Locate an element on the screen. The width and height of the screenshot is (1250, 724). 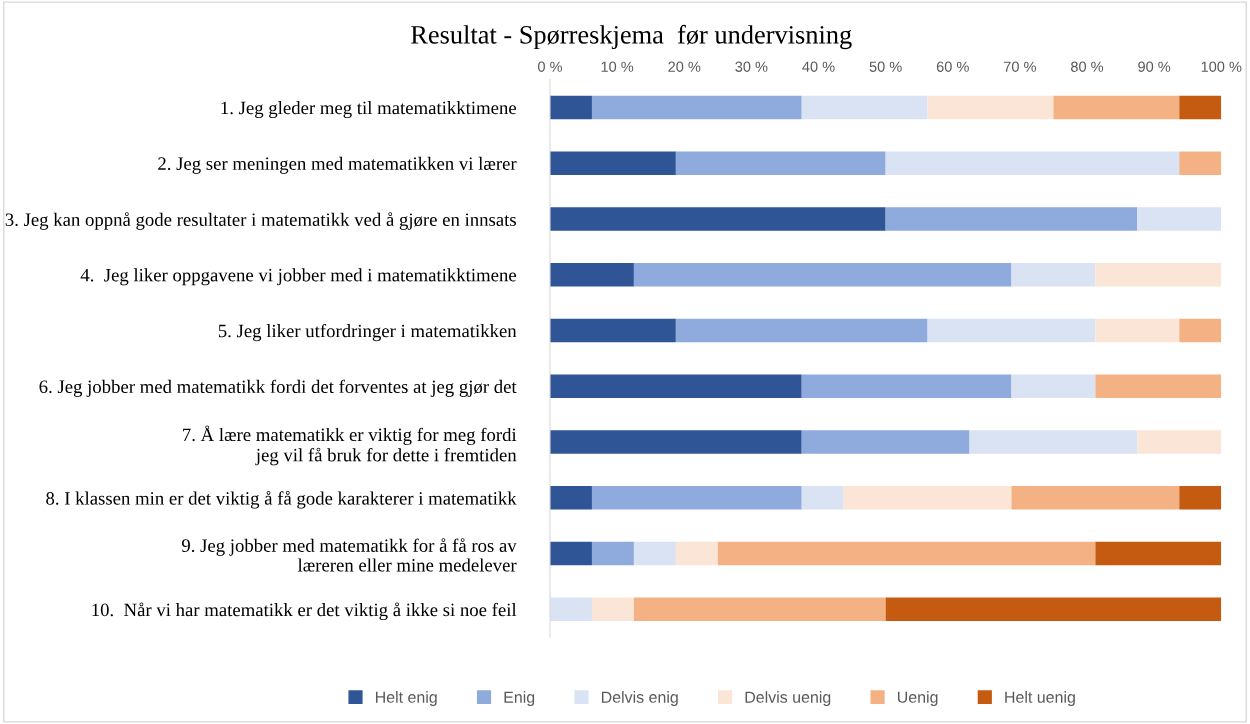
legend-label: Enig is located at coordinates (519, 698).